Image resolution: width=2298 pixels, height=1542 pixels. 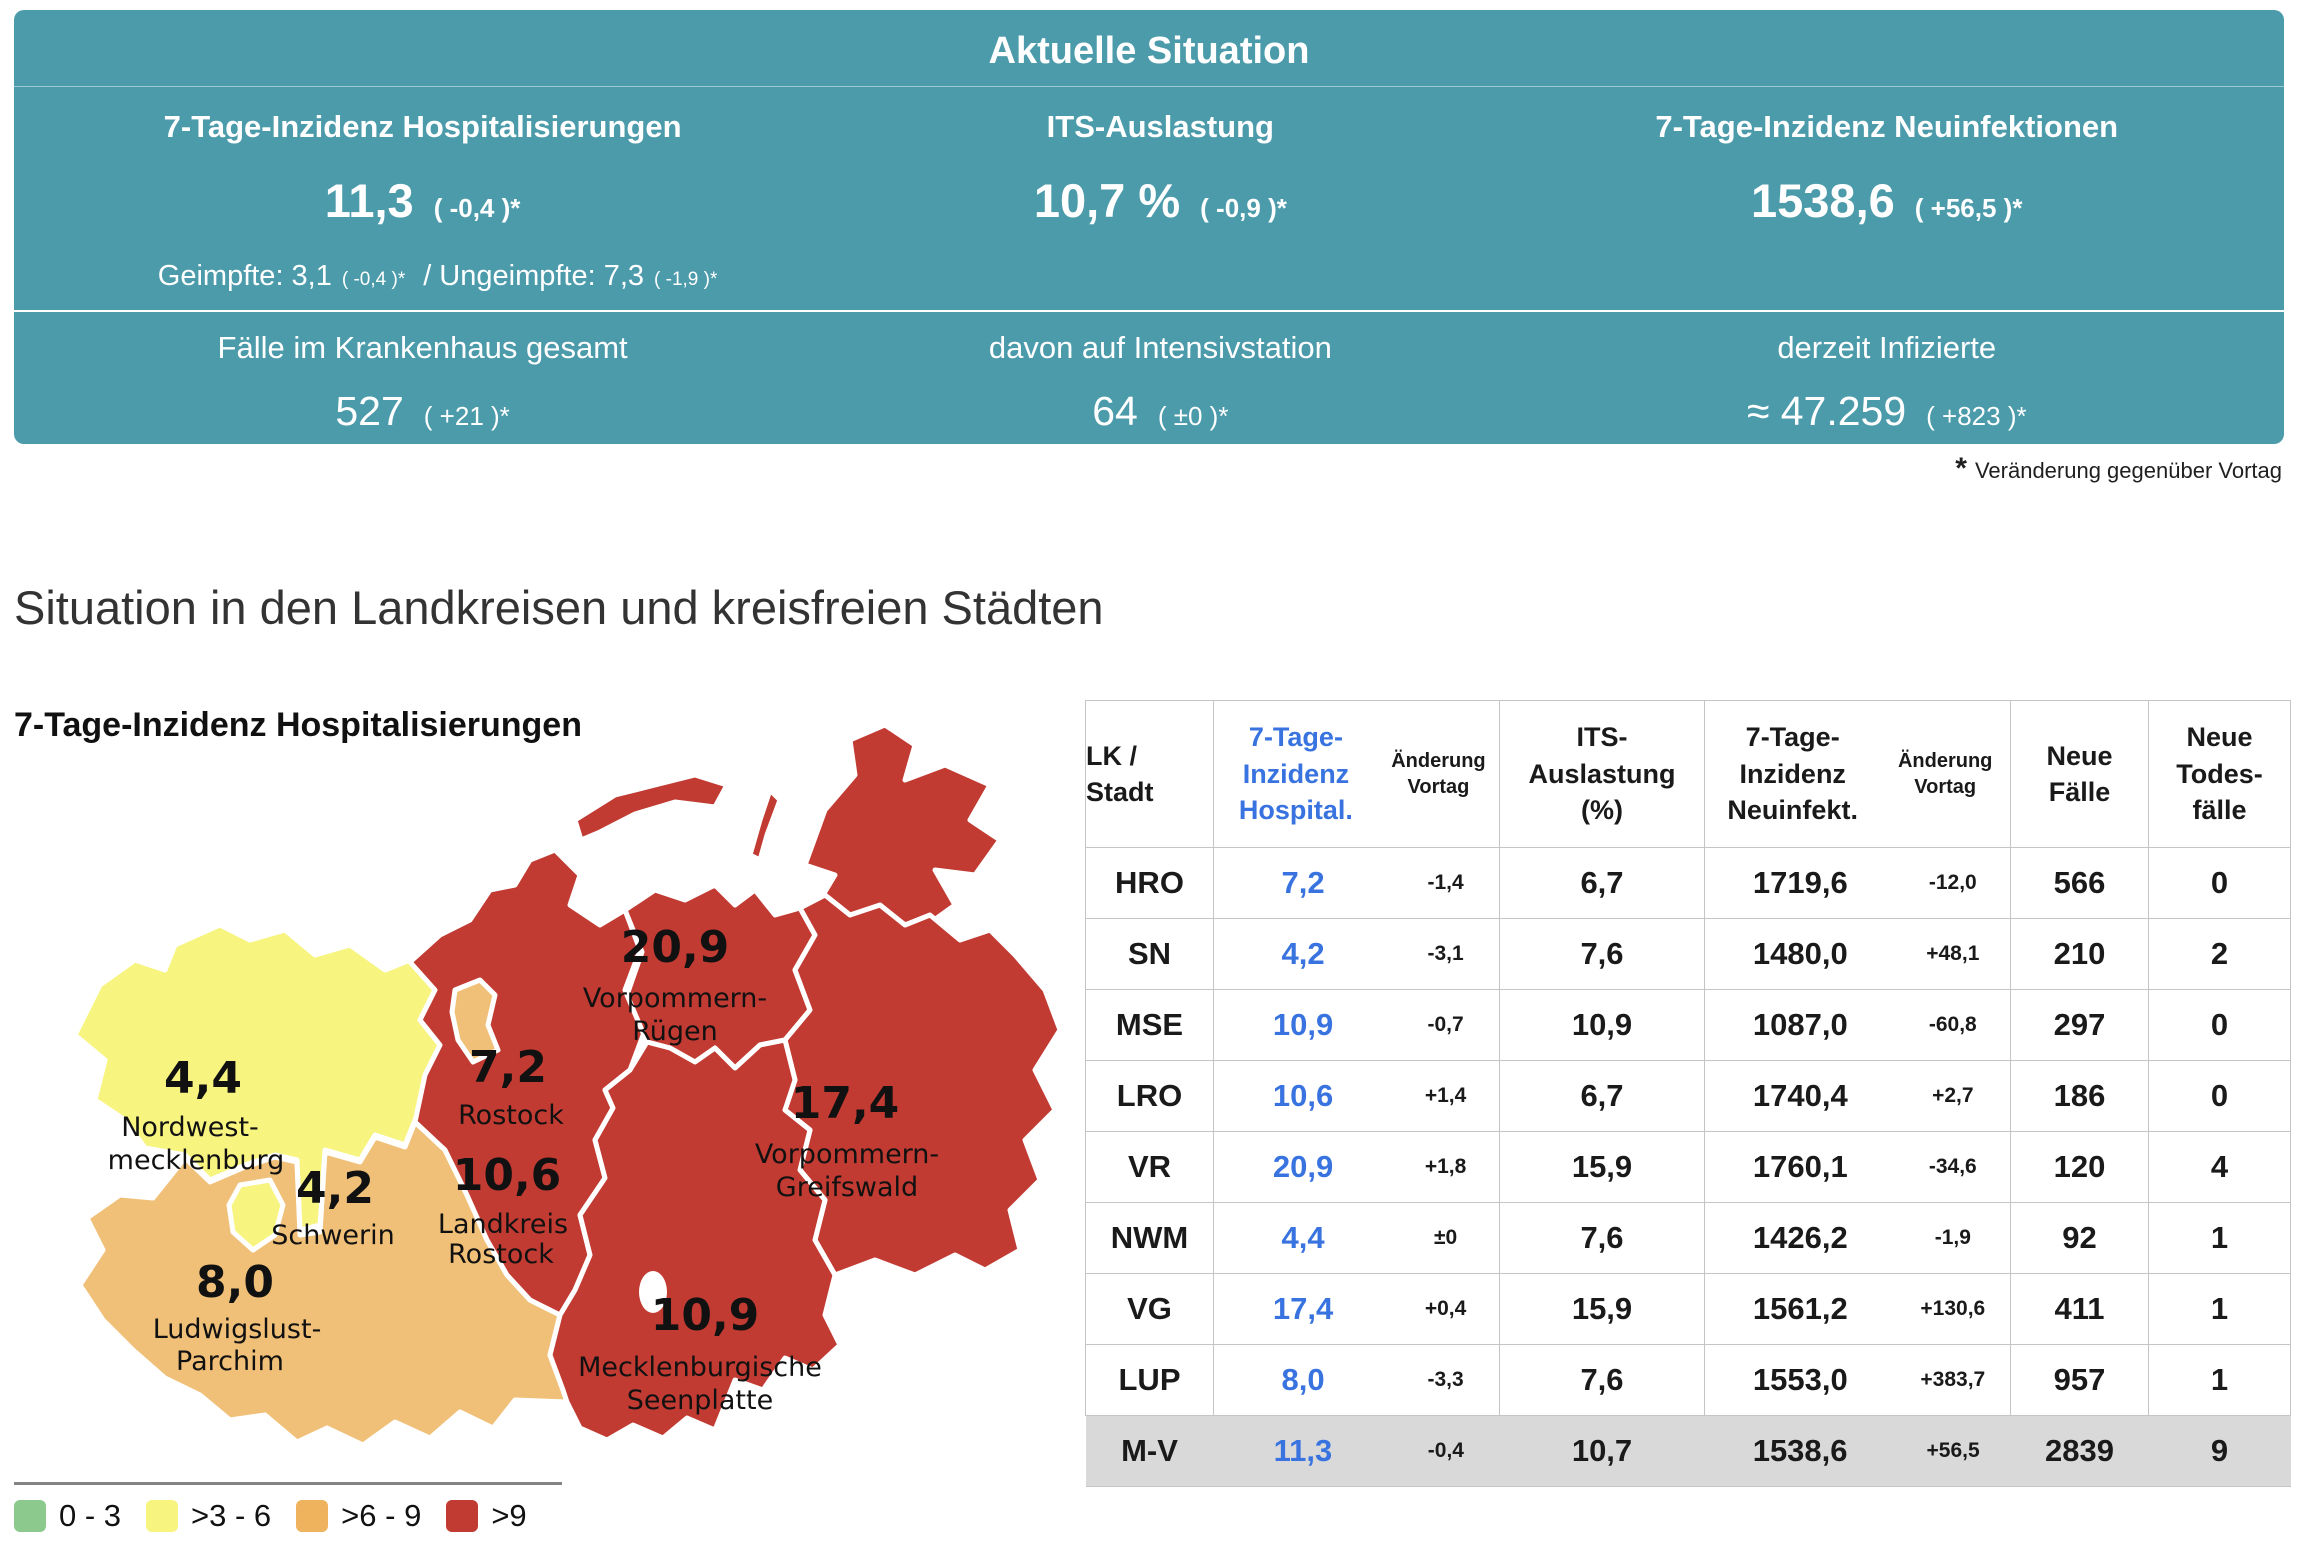 What do you see at coordinates (1800, 1237) in the screenshot?
I see `infection-value: 1426,2` at bounding box center [1800, 1237].